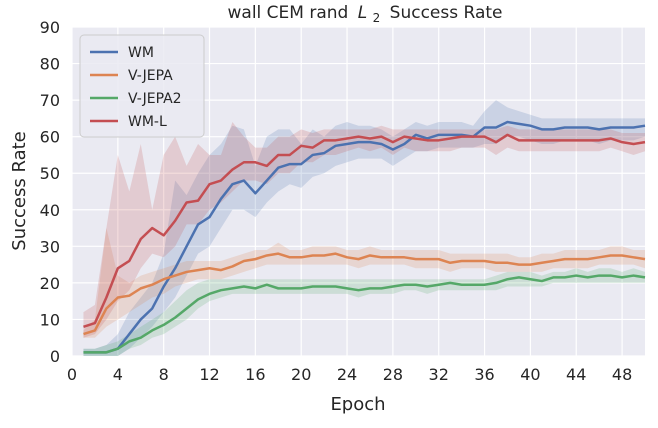 The width and height of the screenshot is (658, 428). What do you see at coordinates (164, 374) in the screenshot?
I see `x-tick-label: 8` at bounding box center [164, 374].